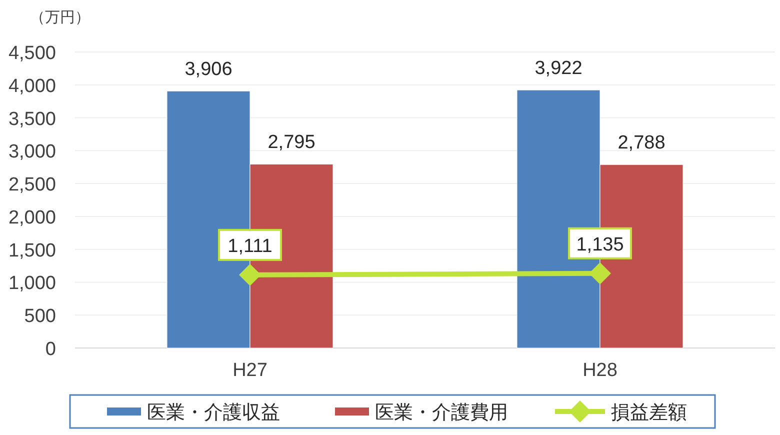 The image size is (780, 435). What do you see at coordinates (441, 413) in the screenshot?
I see `legend-label: 医業・介護費用` at bounding box center [441, 413].